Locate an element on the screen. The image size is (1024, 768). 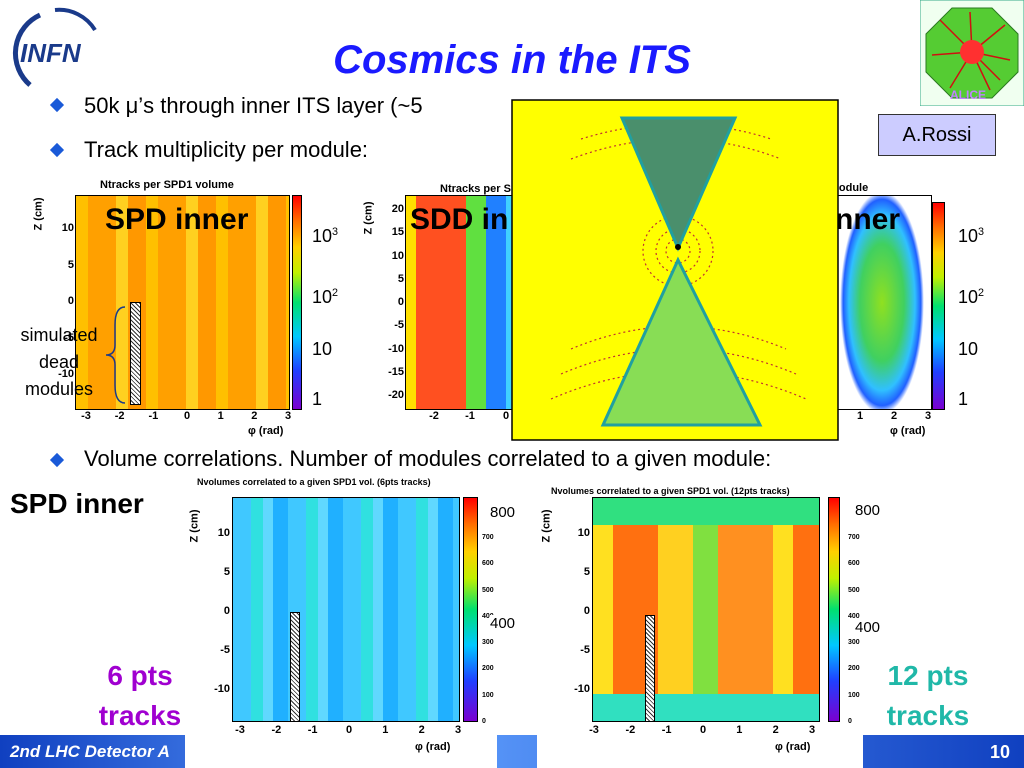
colorbar-tick-label: 200 is located at coordinates (488, 669).